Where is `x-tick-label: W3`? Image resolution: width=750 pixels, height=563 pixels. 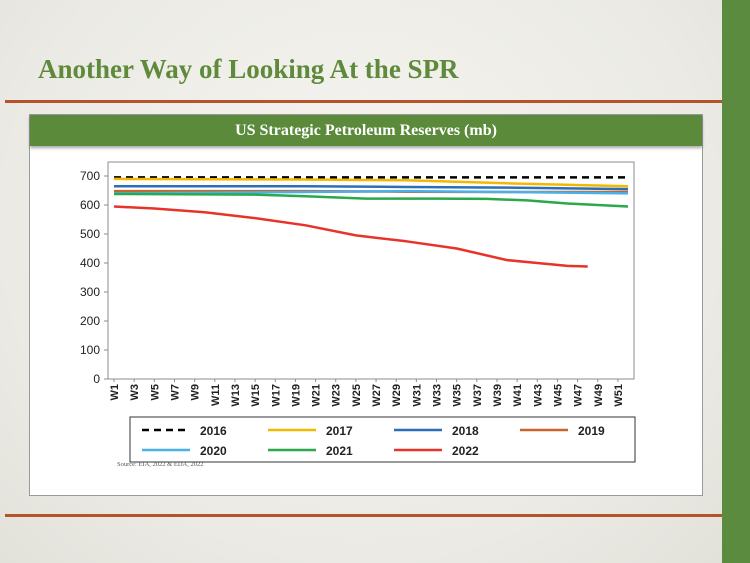
x-tick-label: W3 is located at coordinates (135, 392).